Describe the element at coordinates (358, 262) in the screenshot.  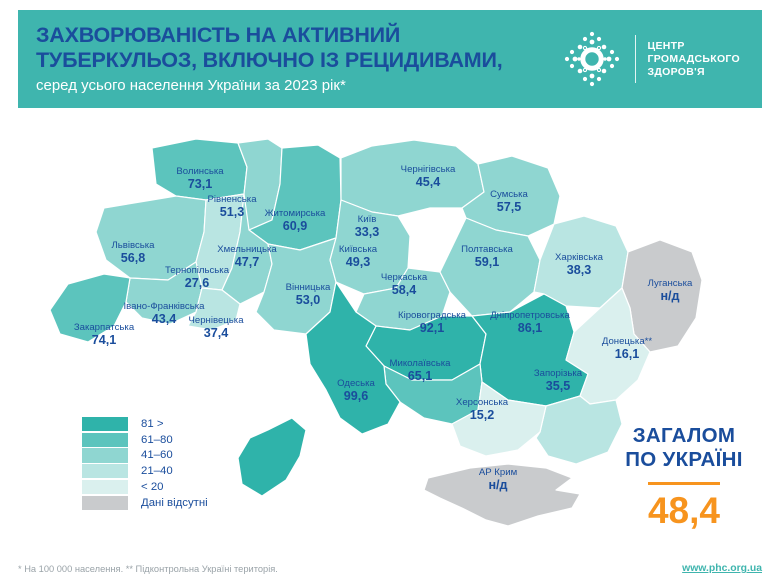
I see `region-value-kyiv_obl: 49,3` at that location.